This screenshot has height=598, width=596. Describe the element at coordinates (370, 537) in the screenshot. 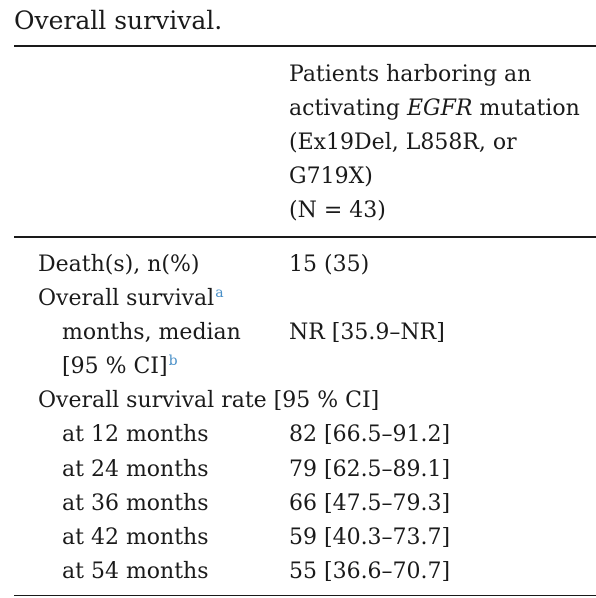

I see `m42-value: 59 [40.3–73.7]` at that location.